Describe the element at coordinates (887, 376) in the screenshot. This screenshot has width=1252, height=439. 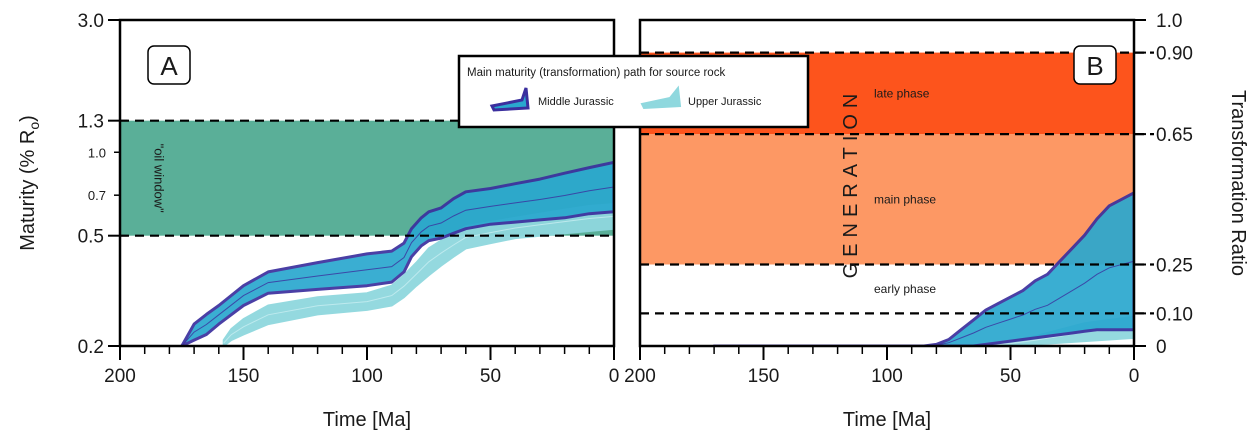
I see `panel-b-x-tick-label: 100` at that location.